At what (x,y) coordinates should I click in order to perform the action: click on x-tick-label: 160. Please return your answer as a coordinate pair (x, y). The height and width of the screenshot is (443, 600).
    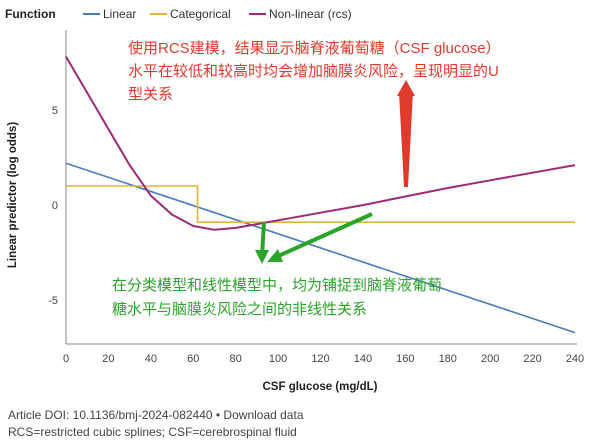
    Looking at the image, I should click on (405, 359).